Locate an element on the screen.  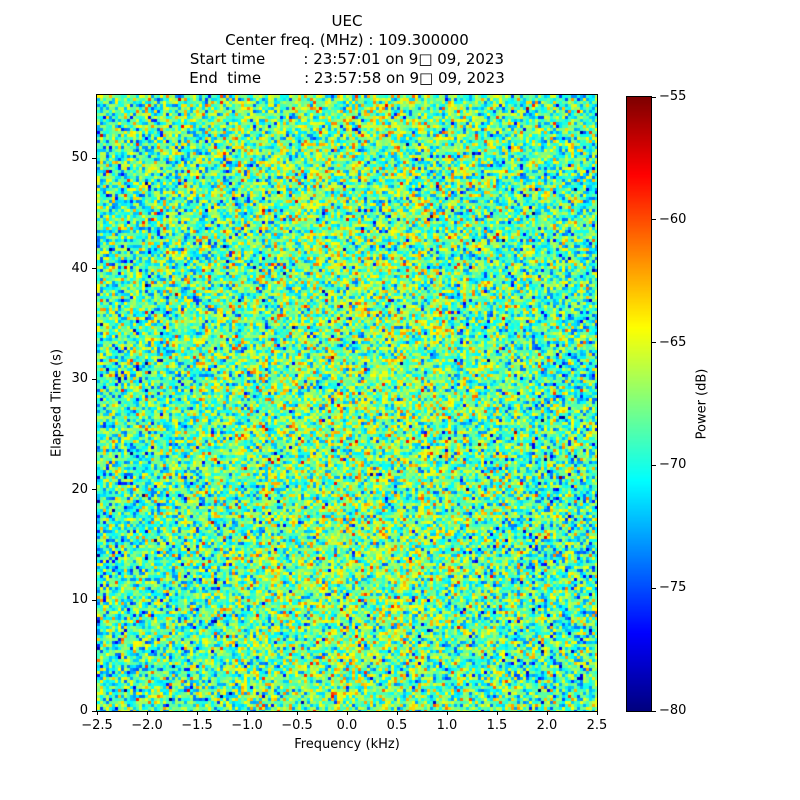
x-tick-label: 0.0 is located at coordinates (347, 725).